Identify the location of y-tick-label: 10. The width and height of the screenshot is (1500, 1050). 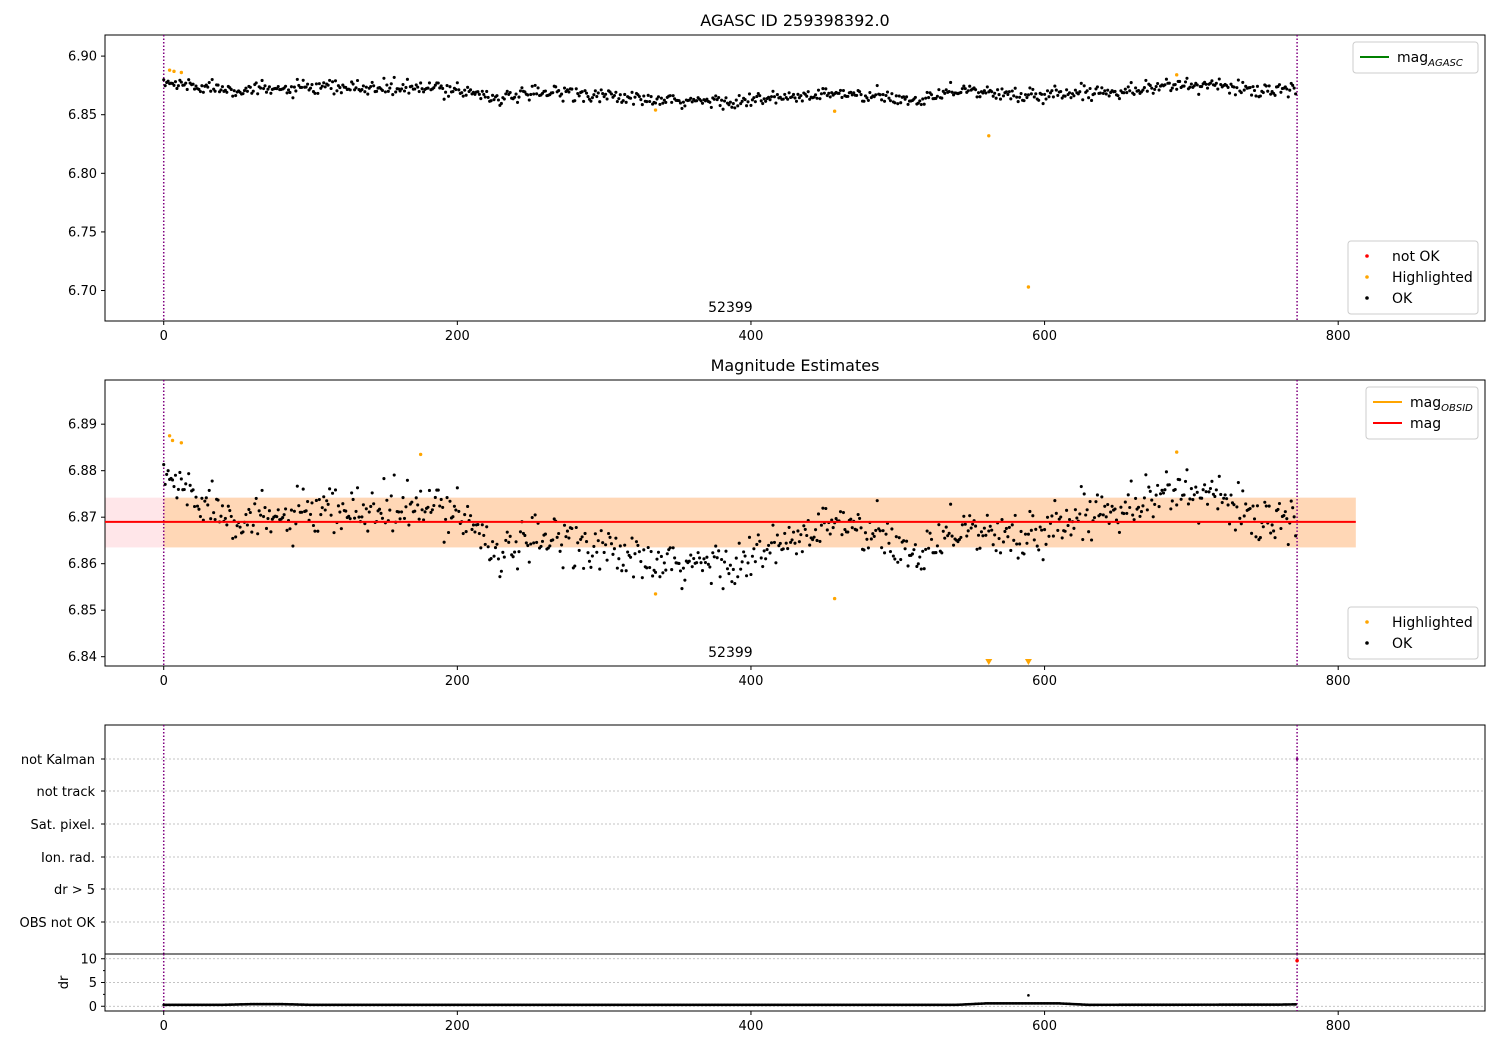
(88, 959).